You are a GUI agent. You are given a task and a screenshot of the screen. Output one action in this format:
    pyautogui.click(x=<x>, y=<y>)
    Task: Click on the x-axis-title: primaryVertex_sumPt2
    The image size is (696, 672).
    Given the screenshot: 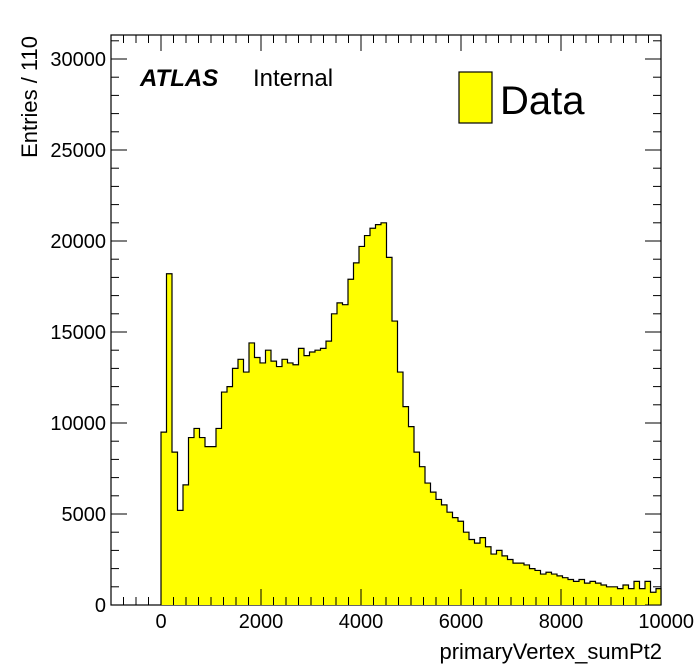 What is the action you would take?
    pyautogui.click(x=550, y=651)
    